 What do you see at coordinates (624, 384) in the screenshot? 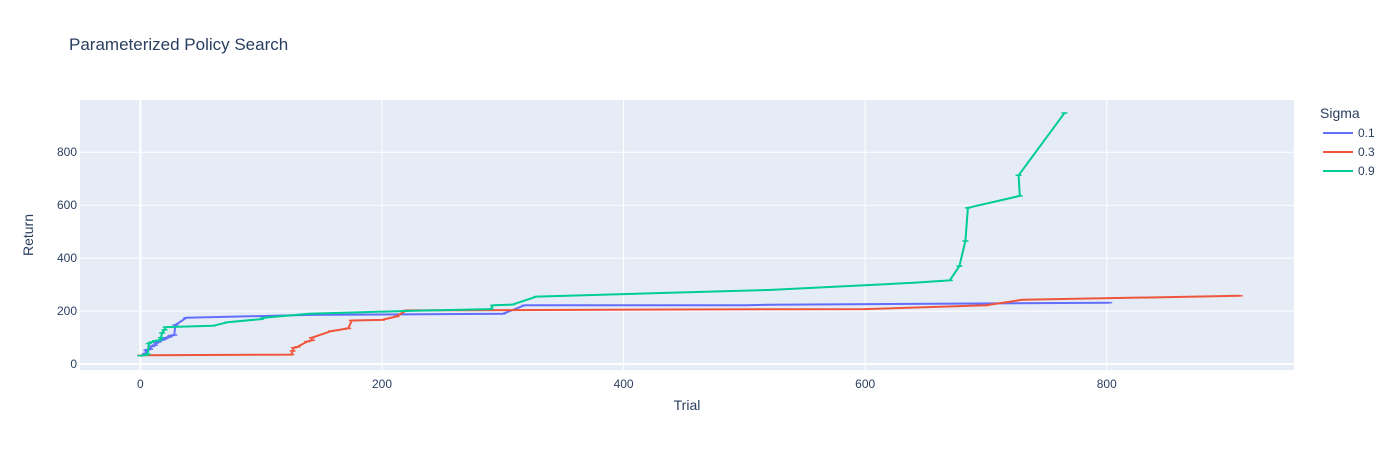
I see `x-tick-label: 400` at bounding box center [624, 384].